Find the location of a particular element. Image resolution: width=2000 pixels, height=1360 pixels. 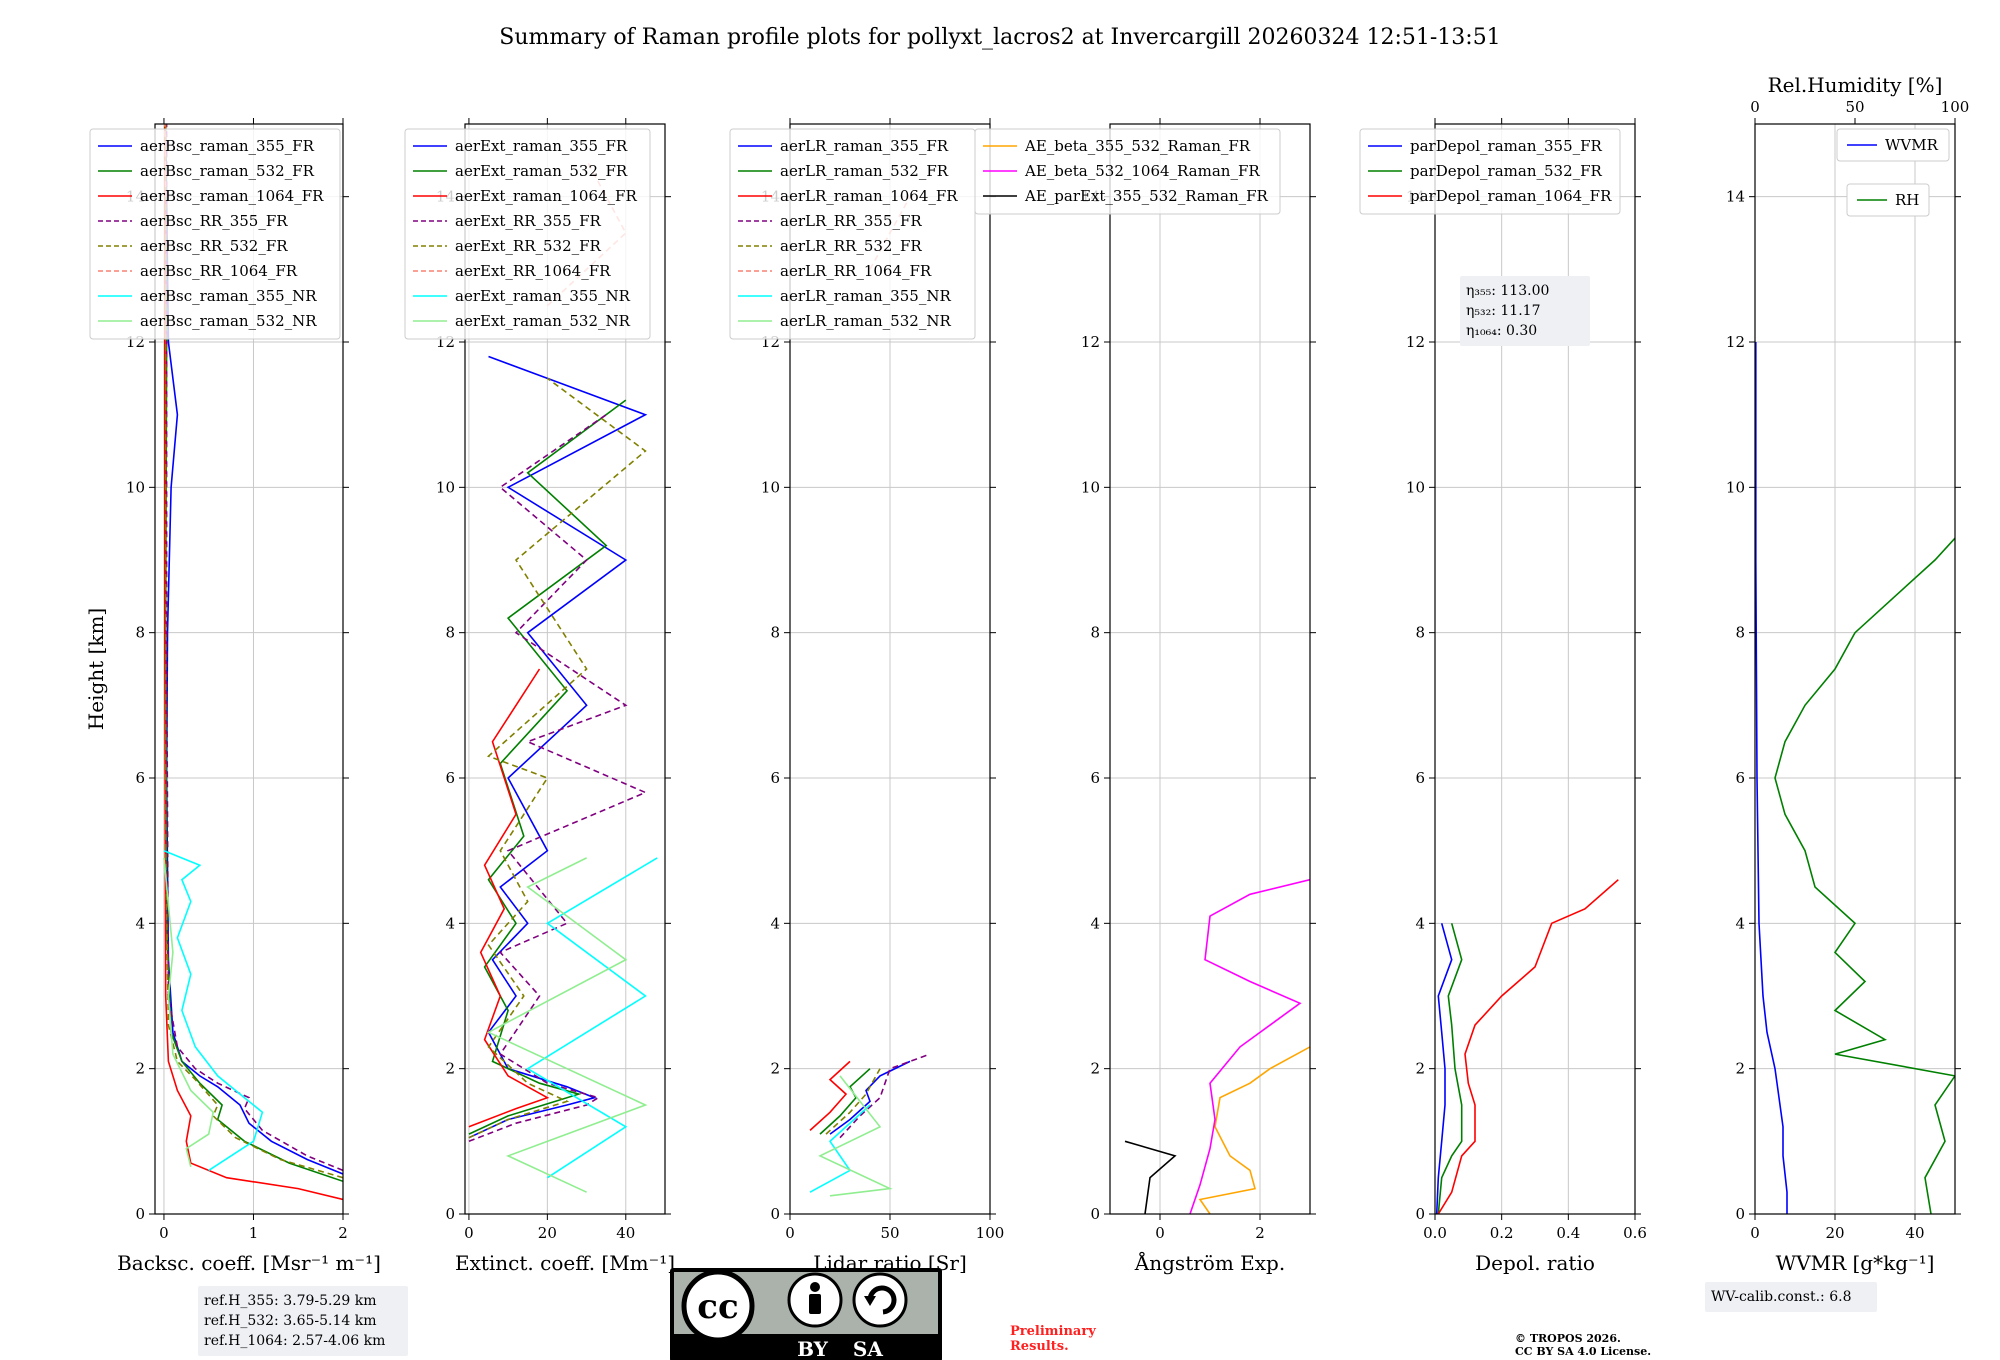

x-tick-label: 100 is located at coordinates (990, 1233).